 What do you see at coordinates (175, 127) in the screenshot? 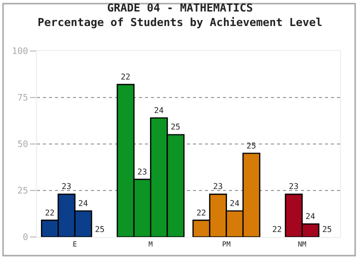
I see `series-label: 25` at bounding box center [175, 127].